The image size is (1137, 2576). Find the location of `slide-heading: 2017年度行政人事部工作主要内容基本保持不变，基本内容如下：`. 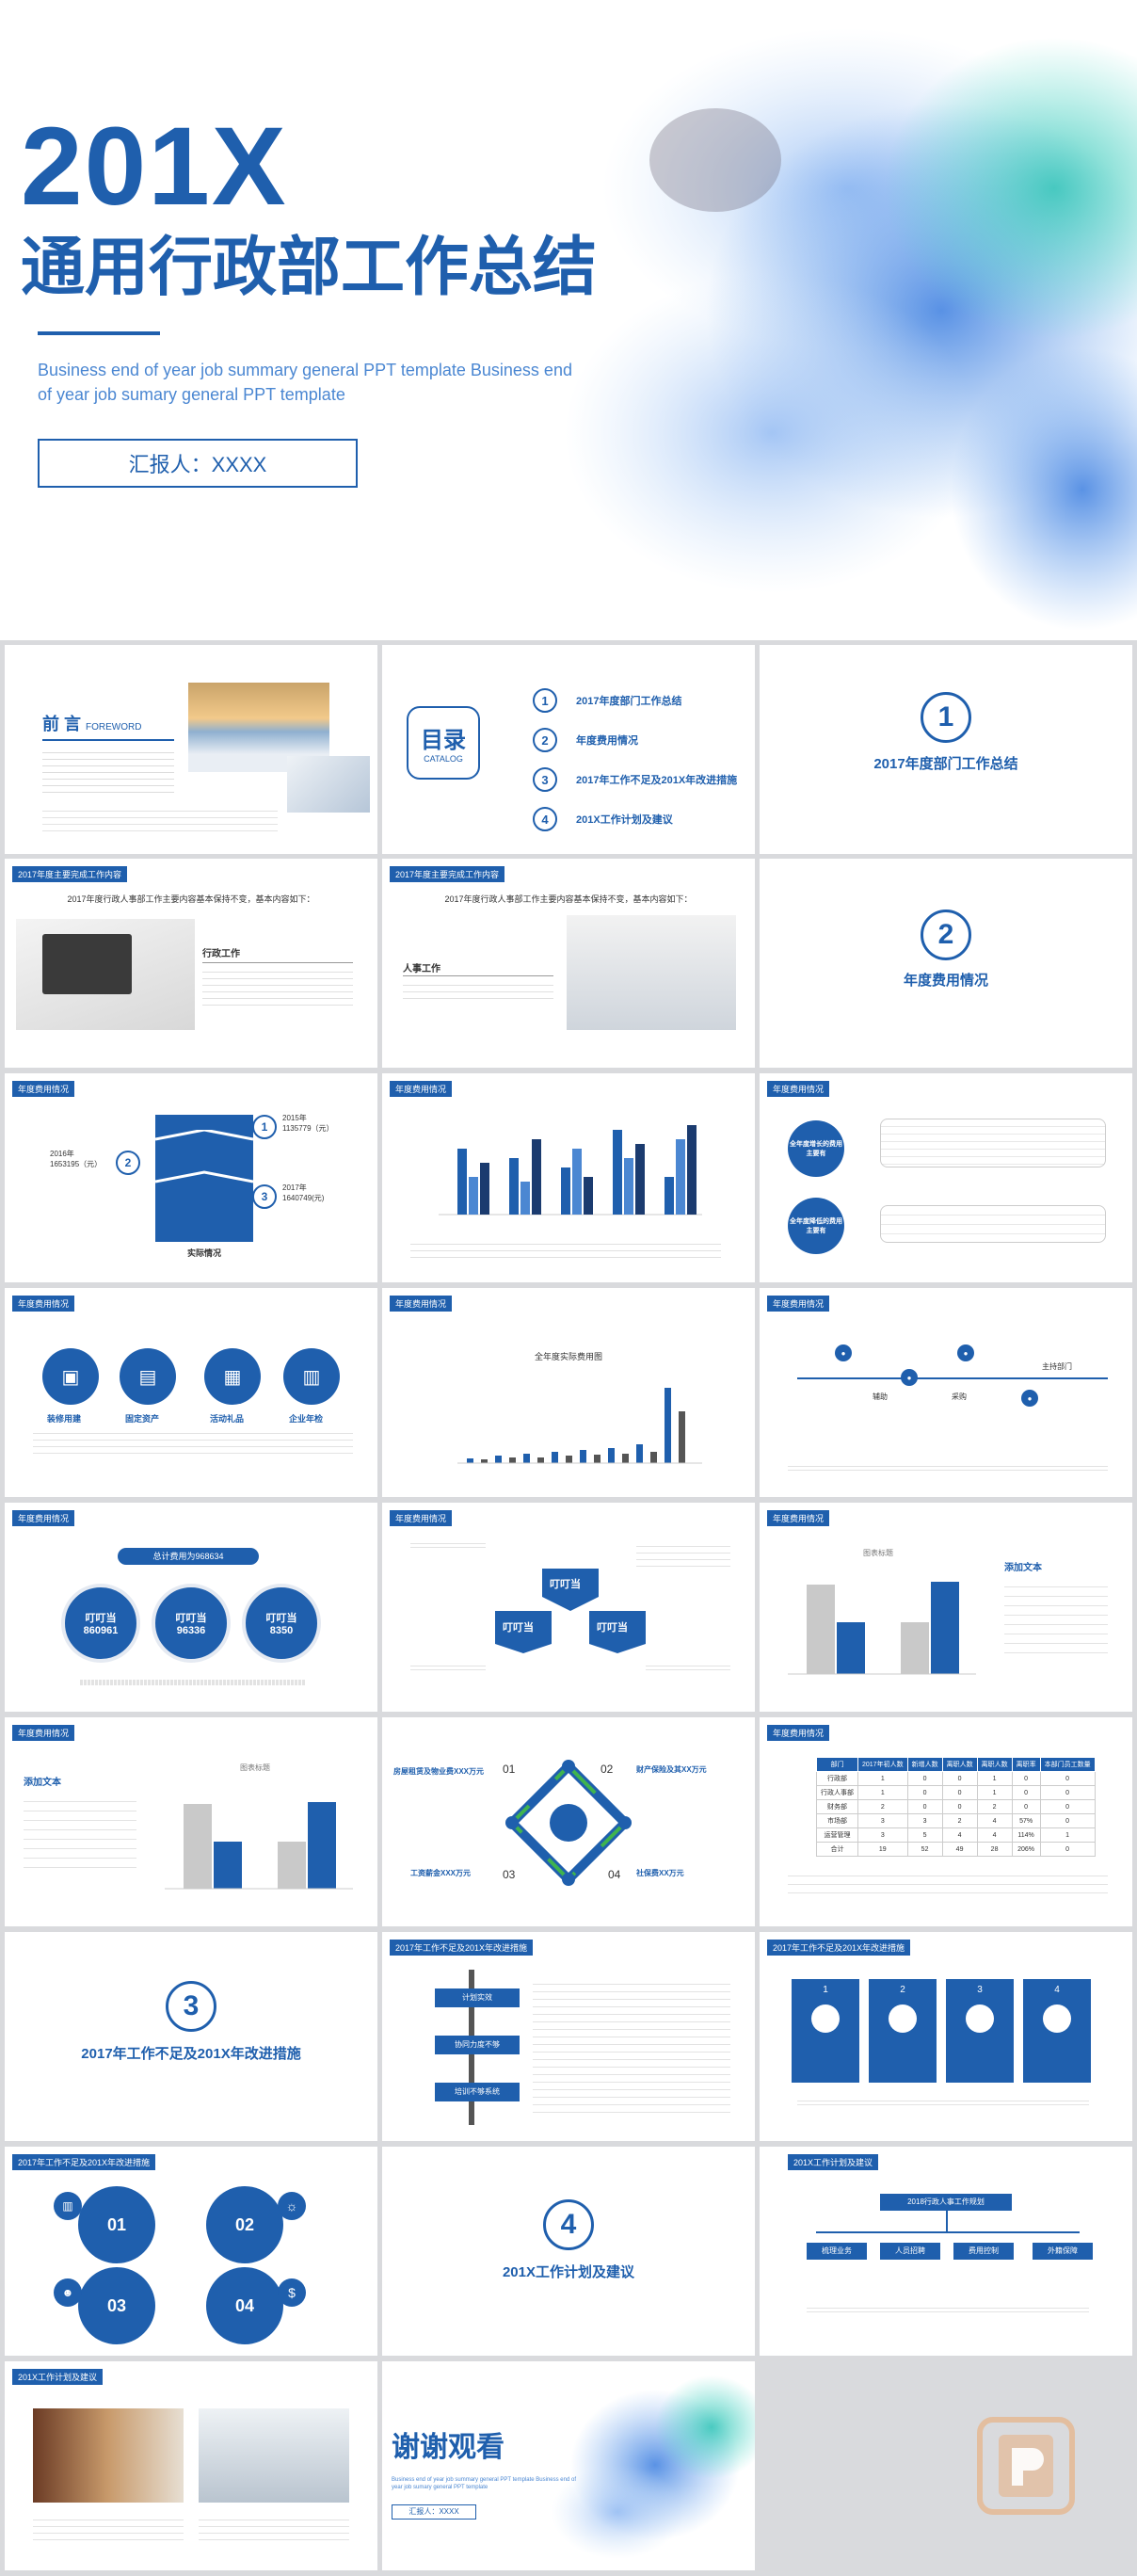

slide-heading: 2017年度行政人事部工作主要内容基本保持不变，基本内容如下： is located at coordinates (191, 899).